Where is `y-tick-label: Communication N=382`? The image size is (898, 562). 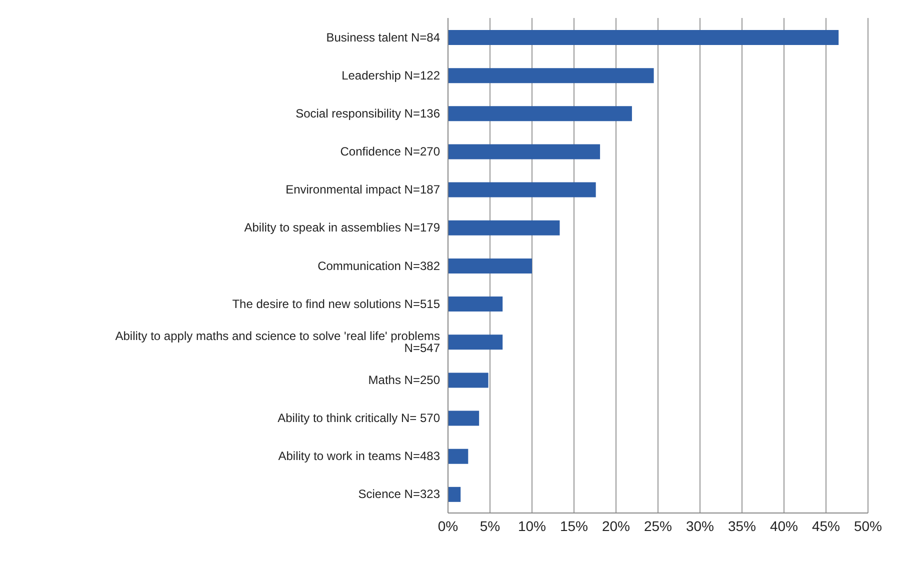
y-tick-label: Communication N=382 is located at coordinates (379, 265).